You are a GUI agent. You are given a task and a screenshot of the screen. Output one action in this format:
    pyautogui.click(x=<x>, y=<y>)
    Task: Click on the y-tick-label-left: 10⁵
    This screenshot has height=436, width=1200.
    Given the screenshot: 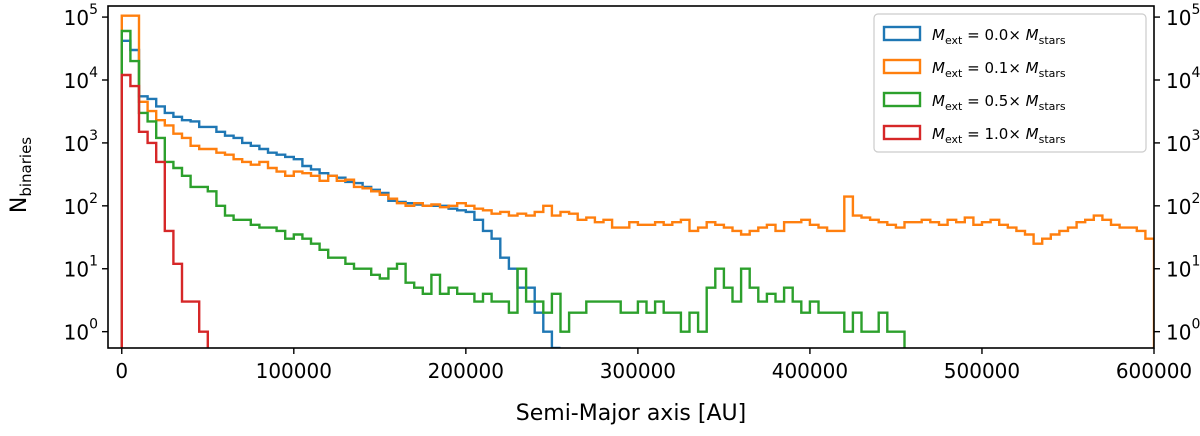 What is the action you would take?
    pyautogui.click(x=81, y=16)
    